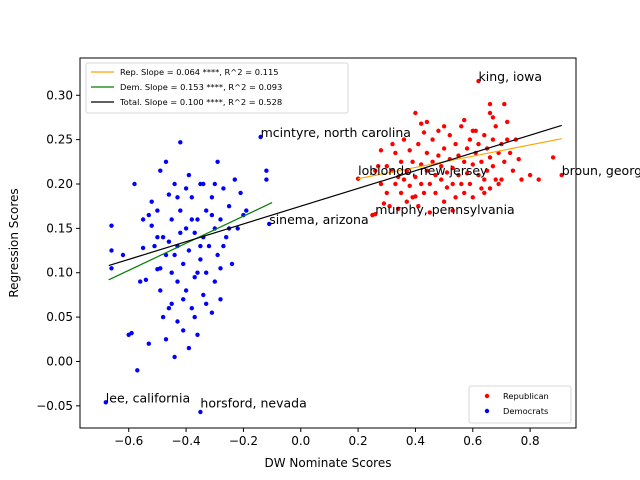 The image size is (640, 480). Describe the element at coordinates (530, 441) in the screenshot. I see `x-tick-label: 0.8` at that location.